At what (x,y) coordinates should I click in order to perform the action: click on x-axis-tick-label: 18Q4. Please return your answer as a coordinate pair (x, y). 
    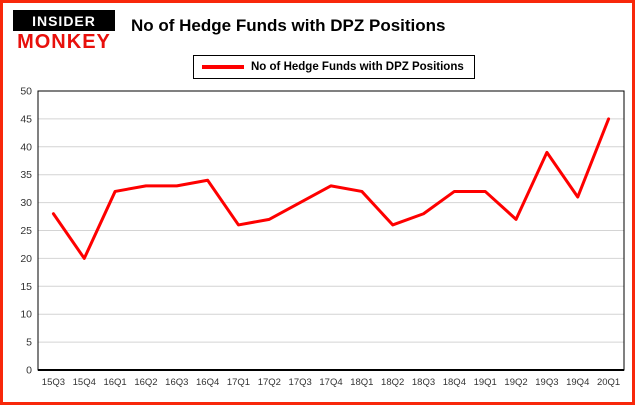
    Looking at the image, I should click on (454, 382).